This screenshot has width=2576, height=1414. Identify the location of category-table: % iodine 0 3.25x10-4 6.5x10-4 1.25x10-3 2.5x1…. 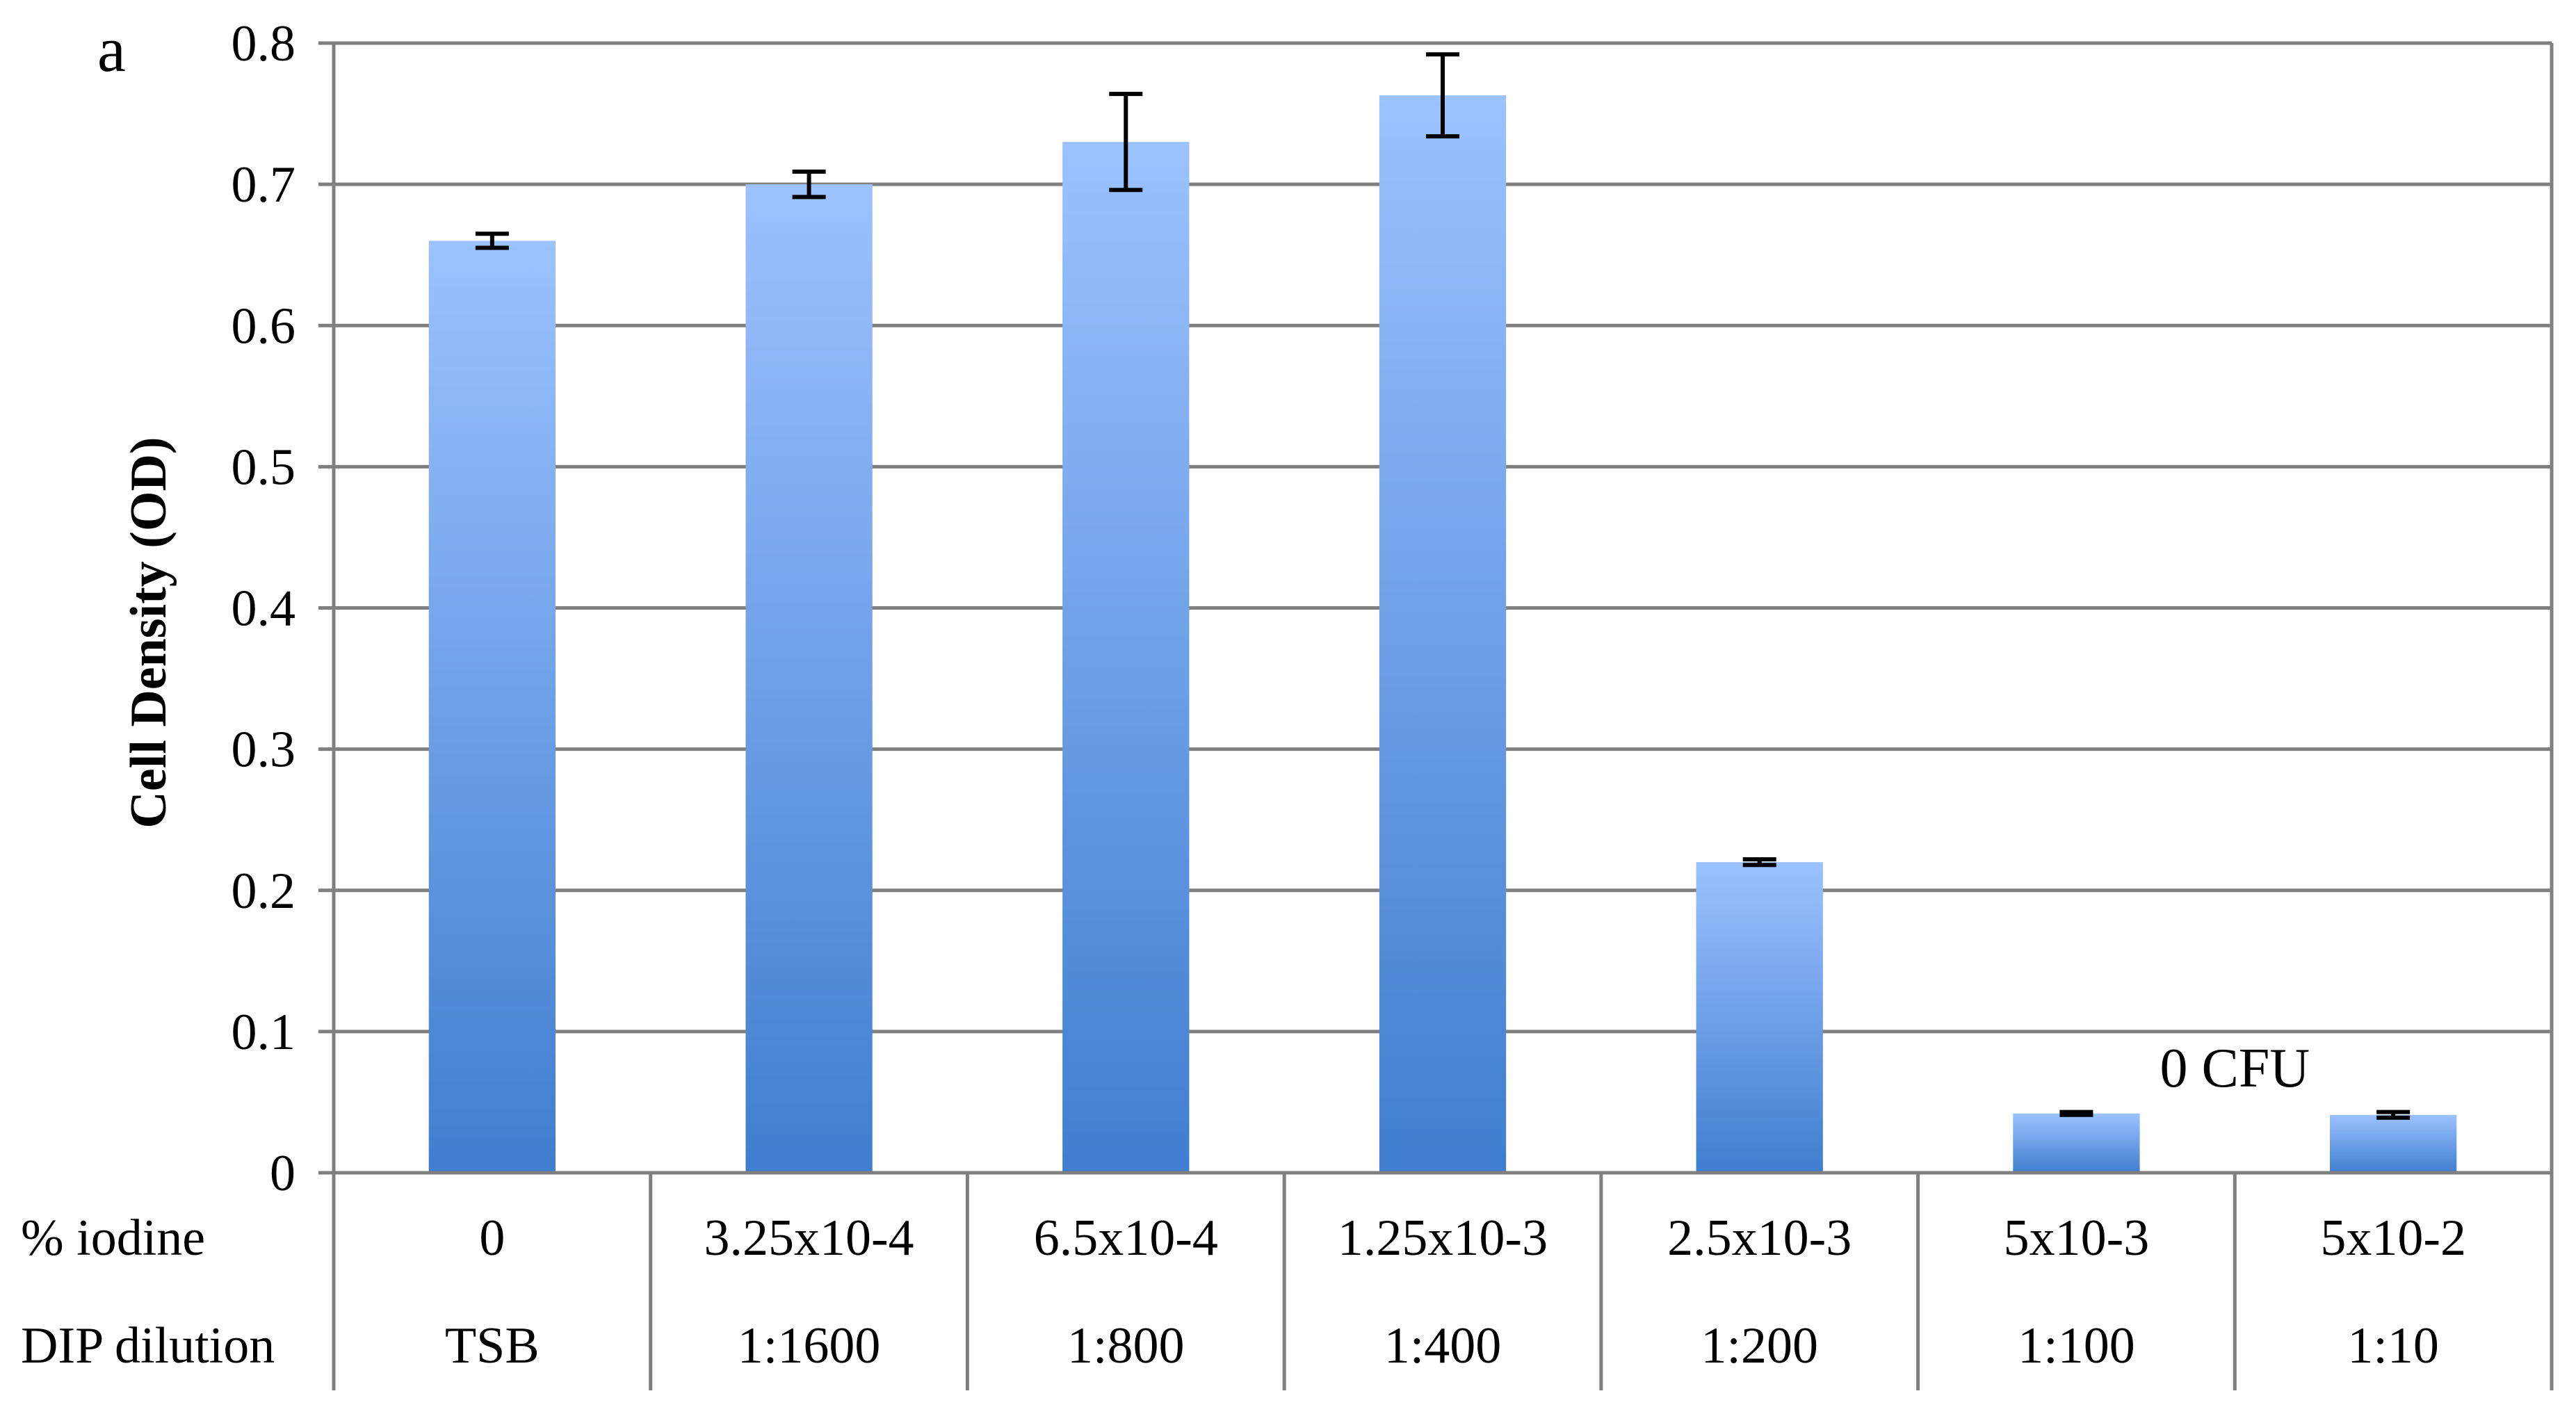
(1243, 1292).